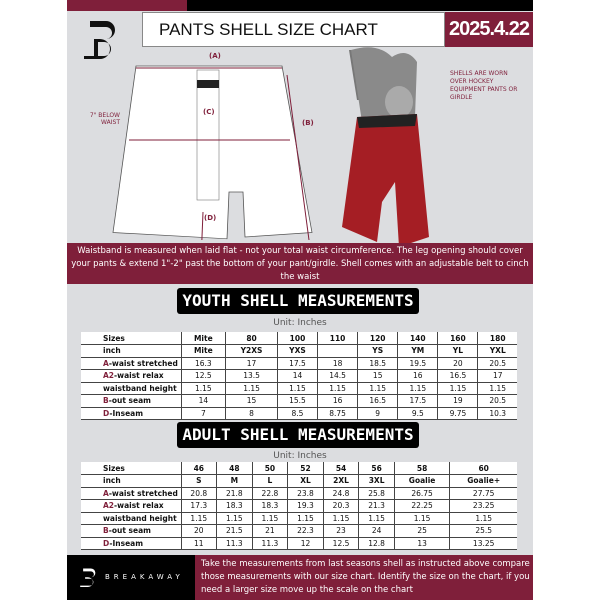  I want to click on table-row: A2-waist relax 12.5 13.5 14 14.5 15 16 16.5 17, so click(299, 376).